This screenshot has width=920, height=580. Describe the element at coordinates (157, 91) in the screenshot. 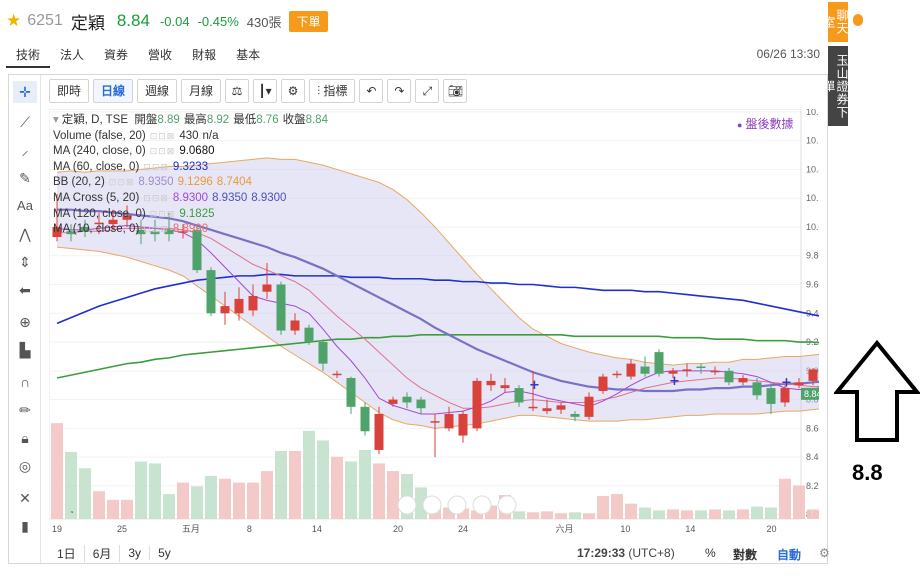

I see `interval-weekly-button: 週線` at that location.